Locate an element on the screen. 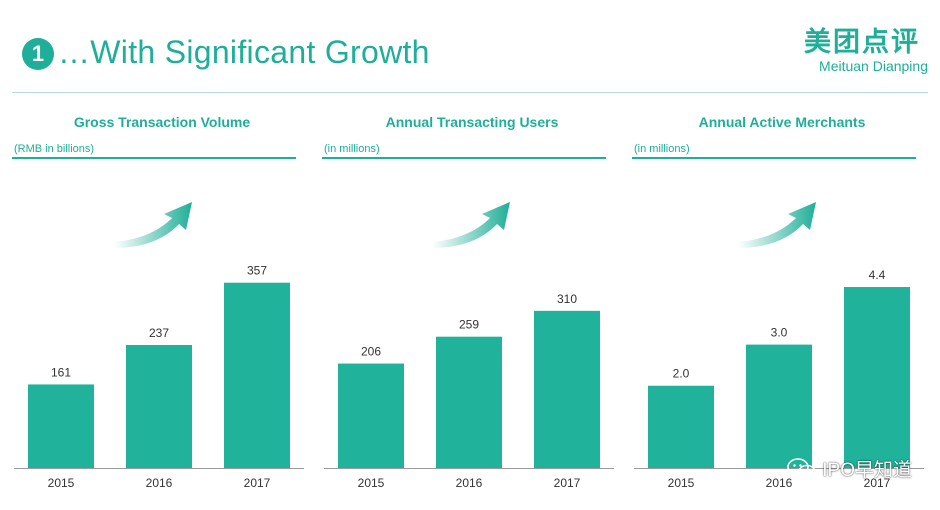 This screenshot has height=510, width=940. bar-chart-merchants: 2.0 2015 3.0 2016 4.4 2017 is located at coordinates (779, 379).